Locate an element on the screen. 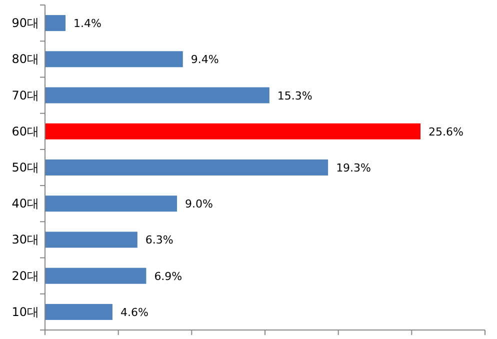  y-tick-label: 20대 is located at coordinates (25, 275).